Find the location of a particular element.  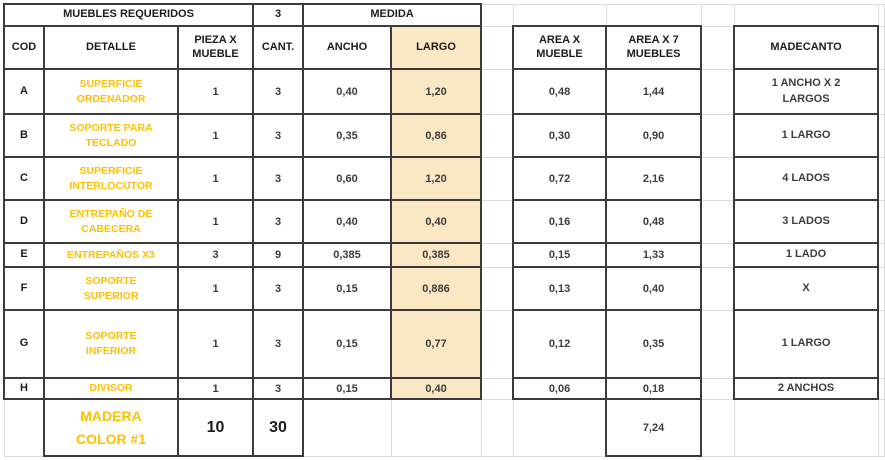

detalle-cell: SOPORTE PARA TECLADO is located at coordinates (111, 135).